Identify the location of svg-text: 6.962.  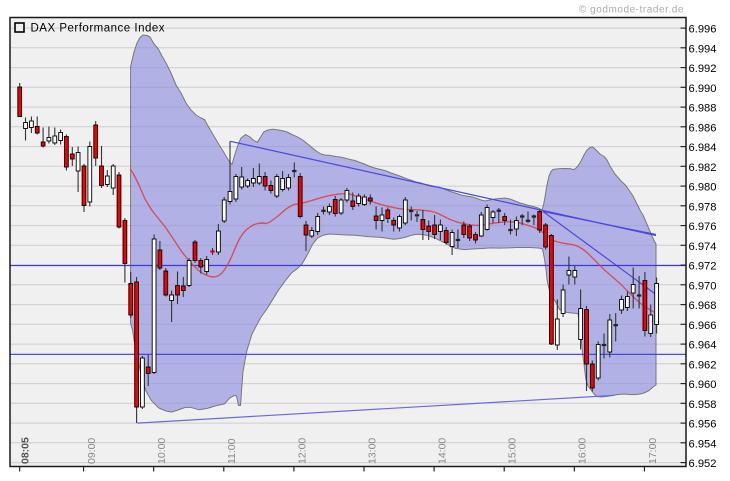
(703, 365).